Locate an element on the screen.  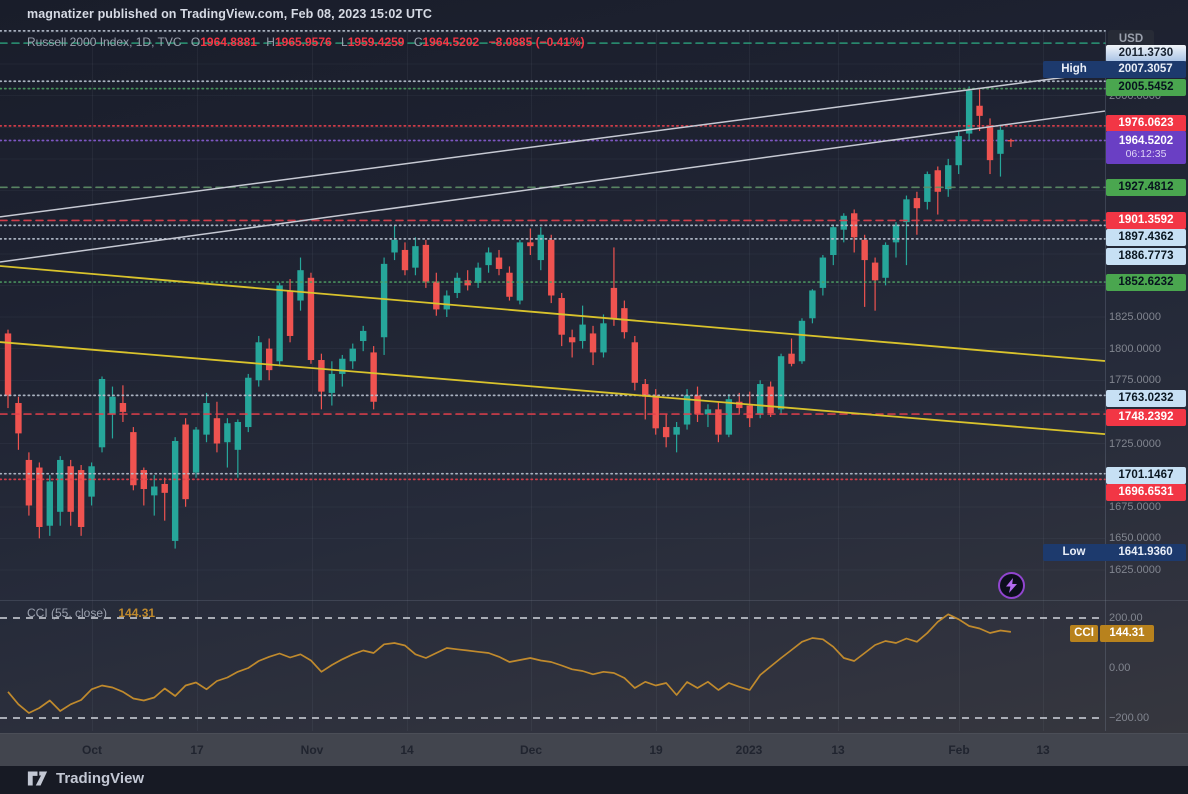
ohlc-high-value: 1965.9576 is located at coordinates (303, 42).